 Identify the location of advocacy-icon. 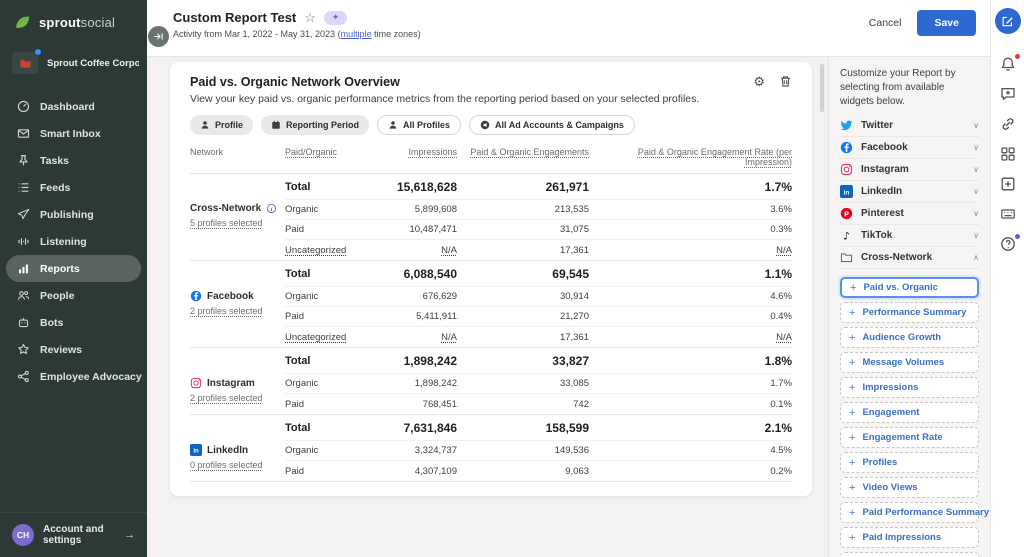
(23, 377).